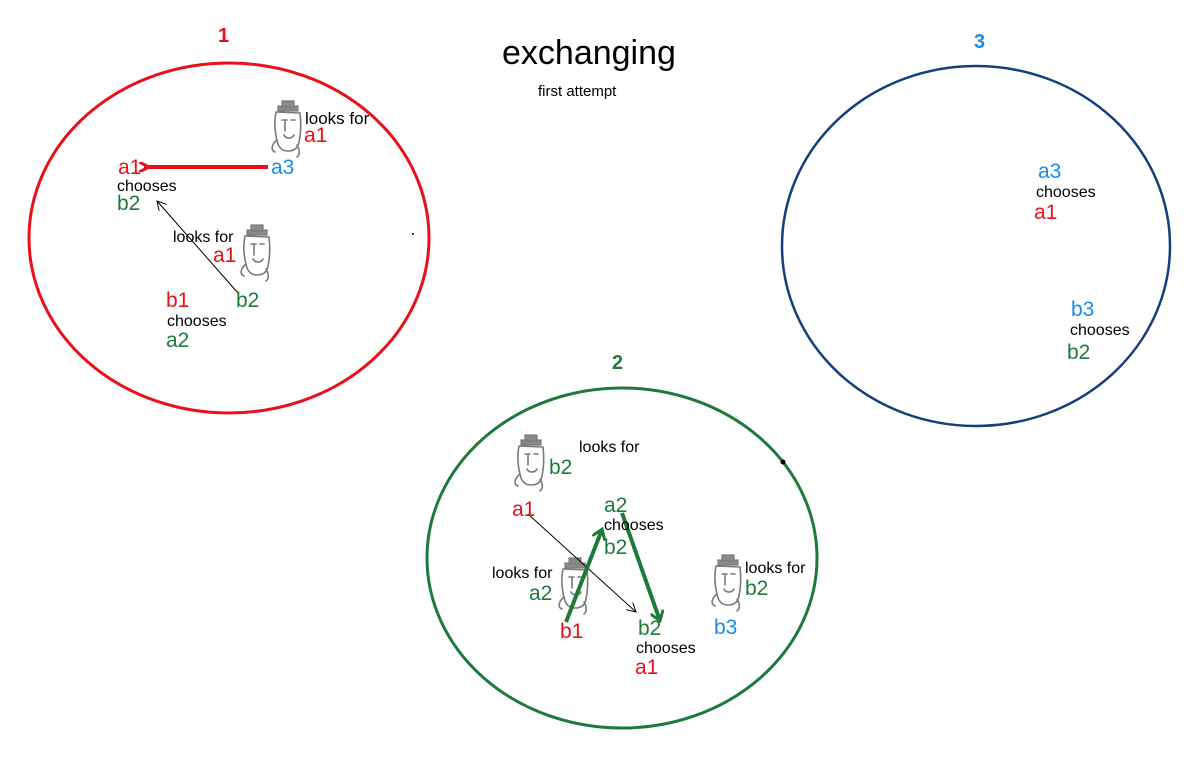 The image size is (1196, 783). I want to click on group-2-label-a2-left: a2, so click(540, 593).